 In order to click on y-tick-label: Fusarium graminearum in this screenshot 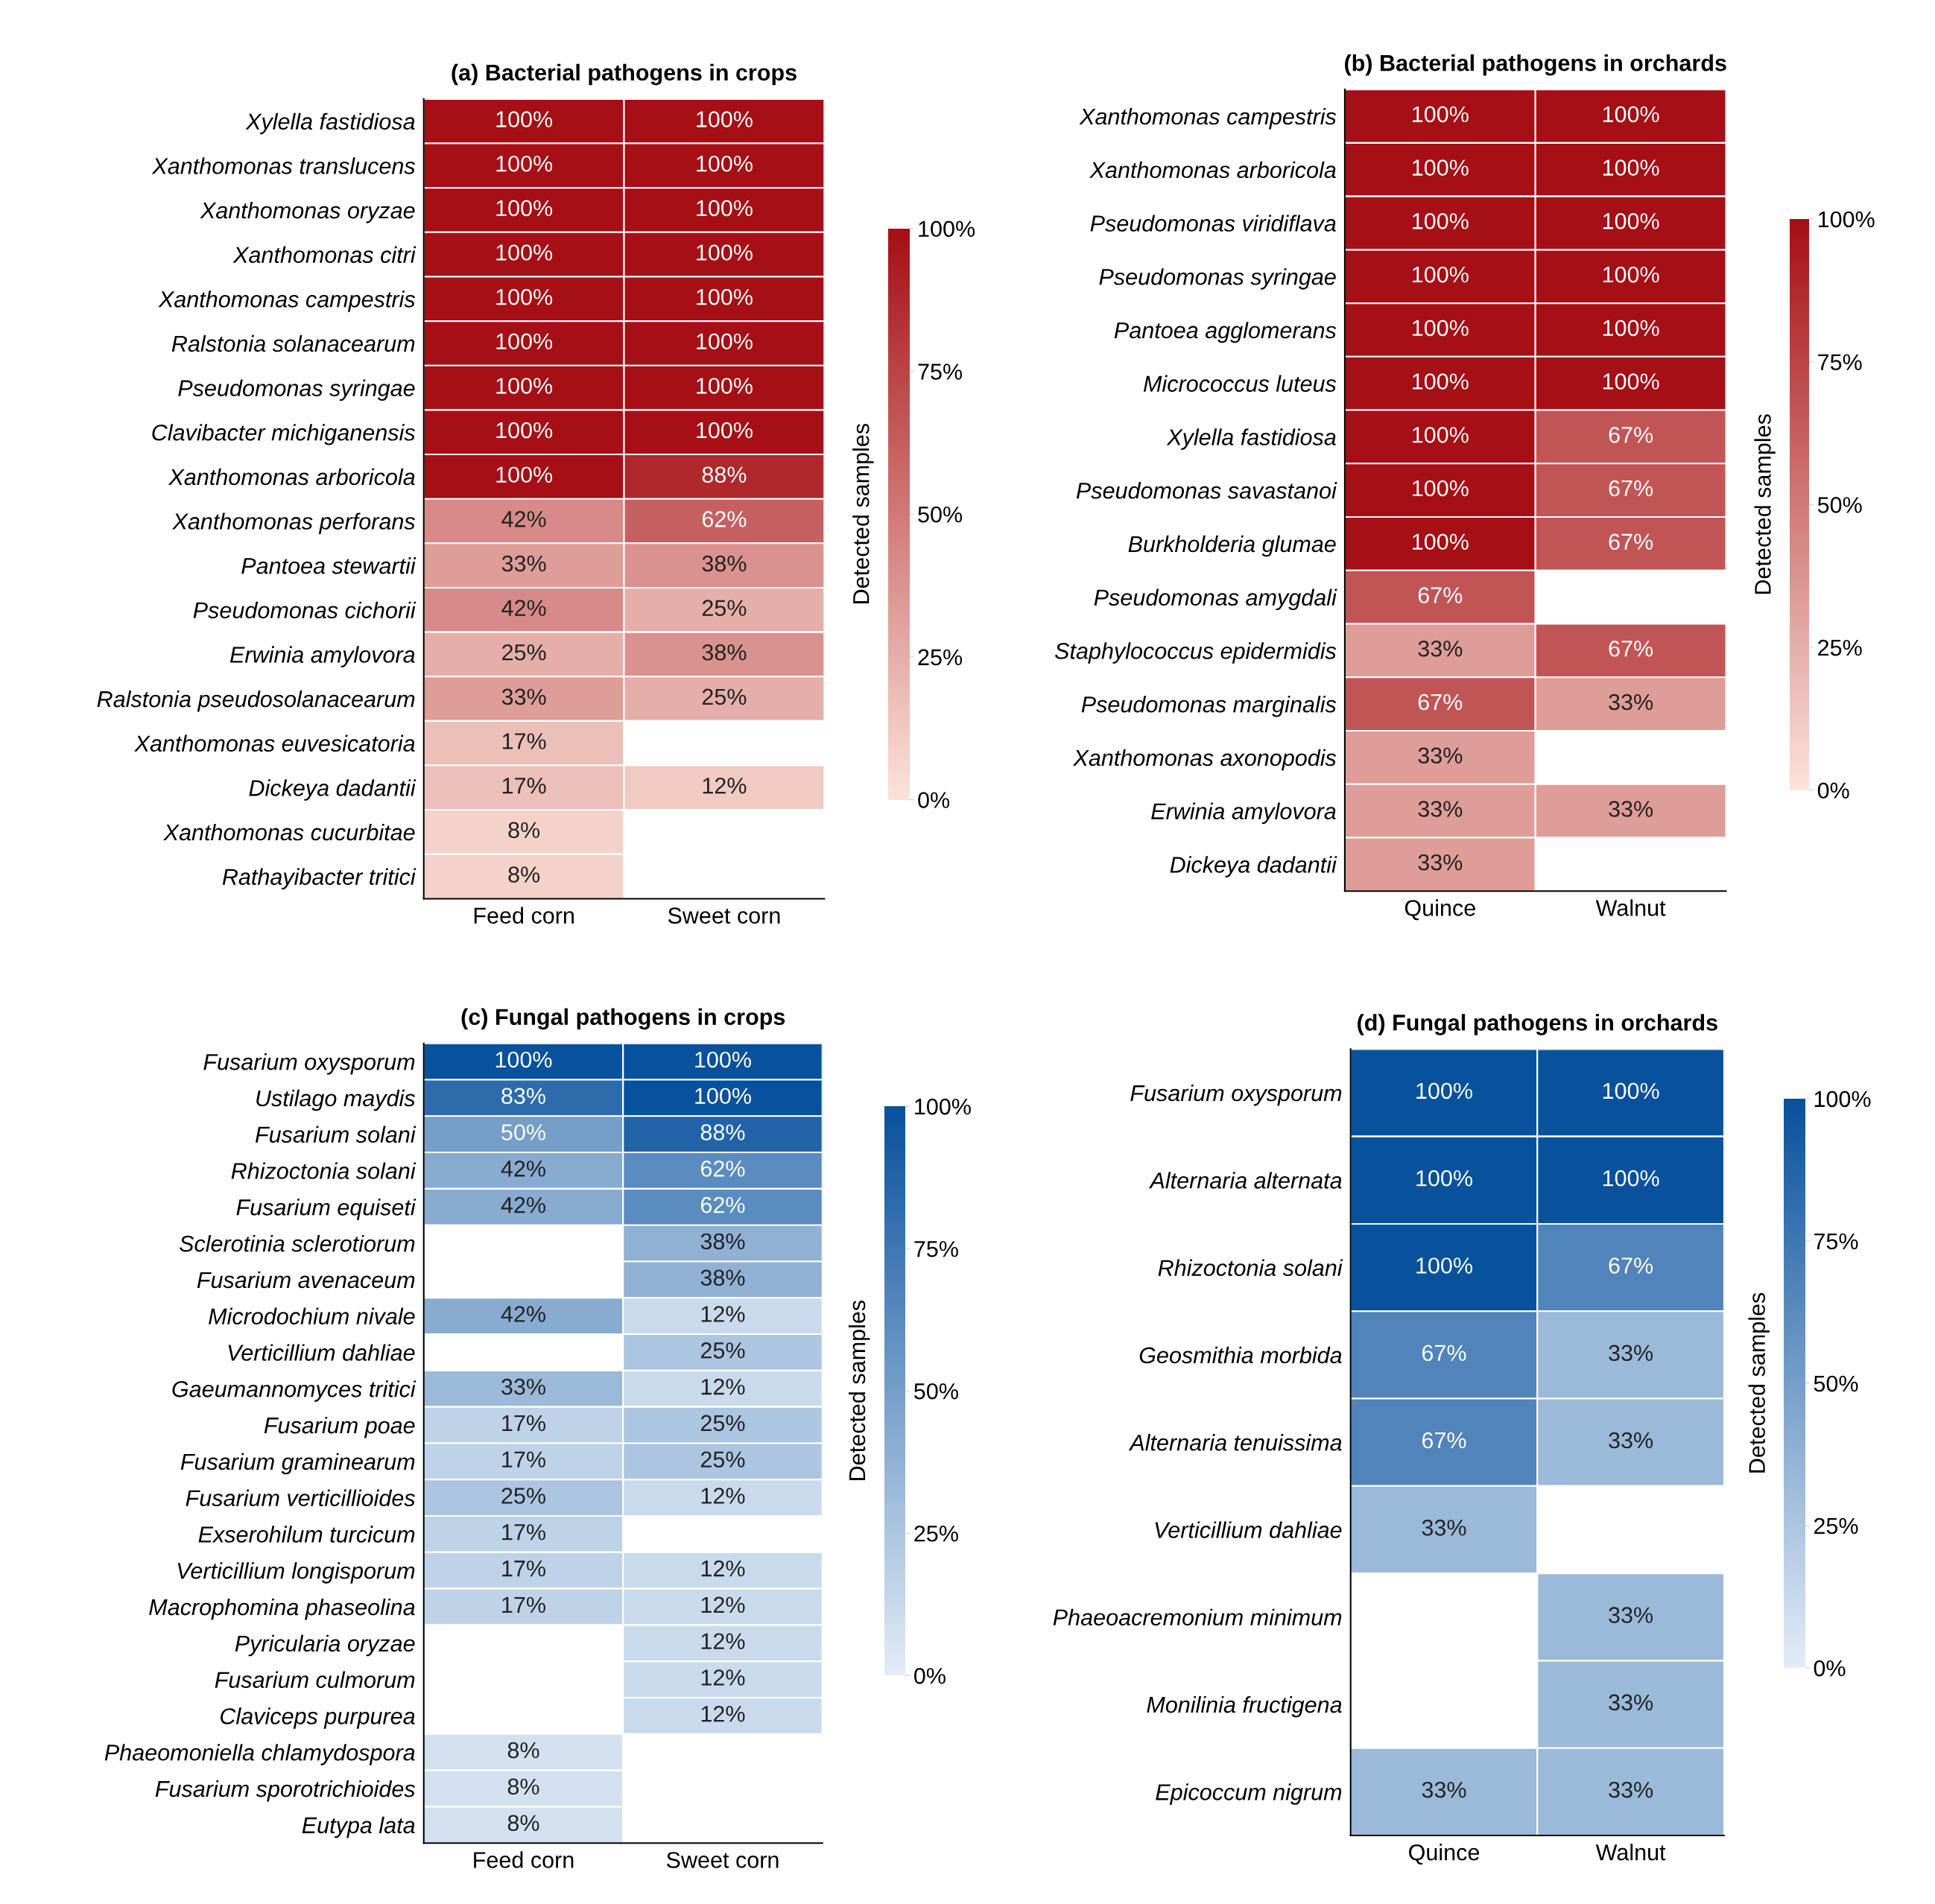, I will do `click(297, 1464)`.